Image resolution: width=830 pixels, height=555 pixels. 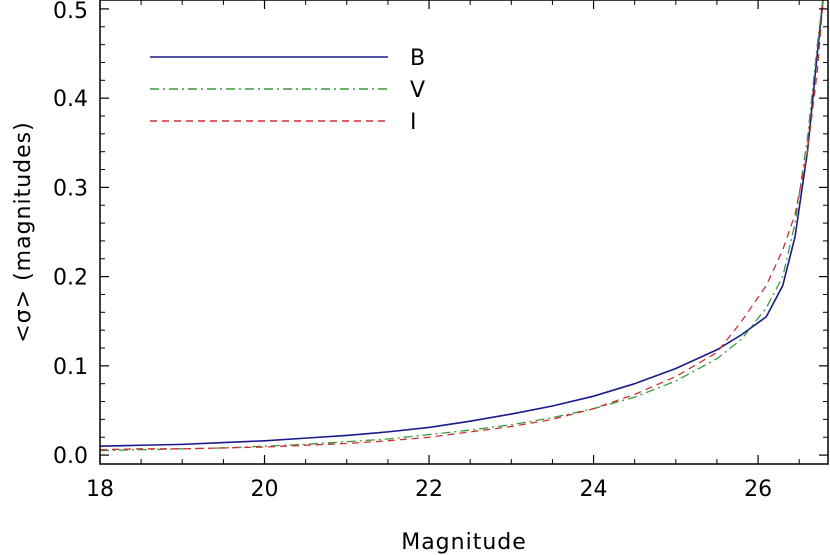 I want to click on x-tick-label: 24, so click(x=594, y=489).